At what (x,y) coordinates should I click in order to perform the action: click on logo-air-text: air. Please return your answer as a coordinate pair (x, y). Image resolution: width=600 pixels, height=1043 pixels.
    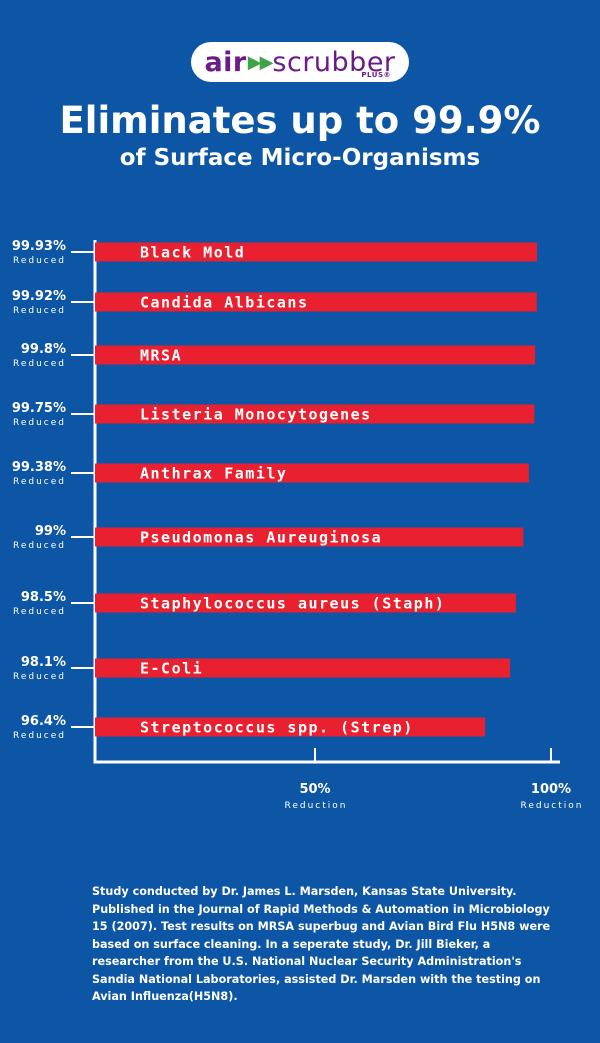
    Looking at the image, I should click on (225, 62).